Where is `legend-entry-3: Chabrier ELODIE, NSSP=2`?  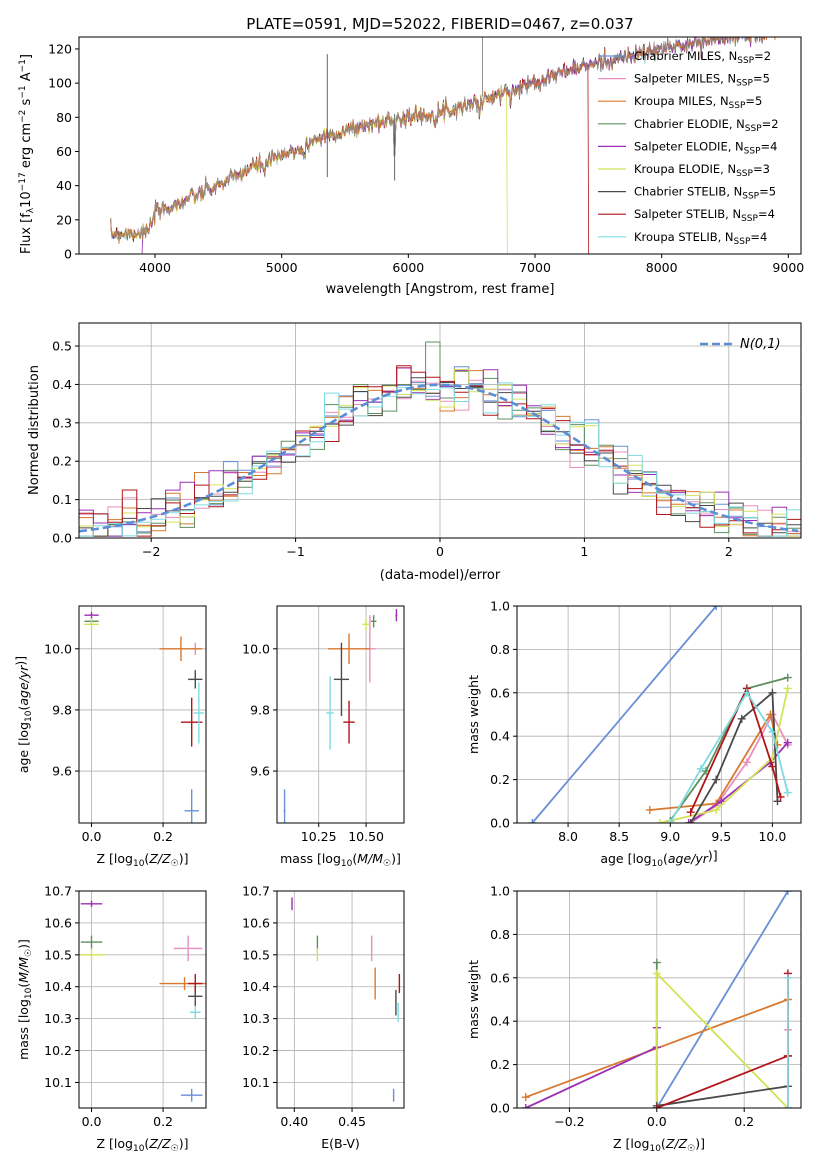
legend-entry-3: Chabrier ELODIE, NSSP=2 is located at coordinates (706, 125).